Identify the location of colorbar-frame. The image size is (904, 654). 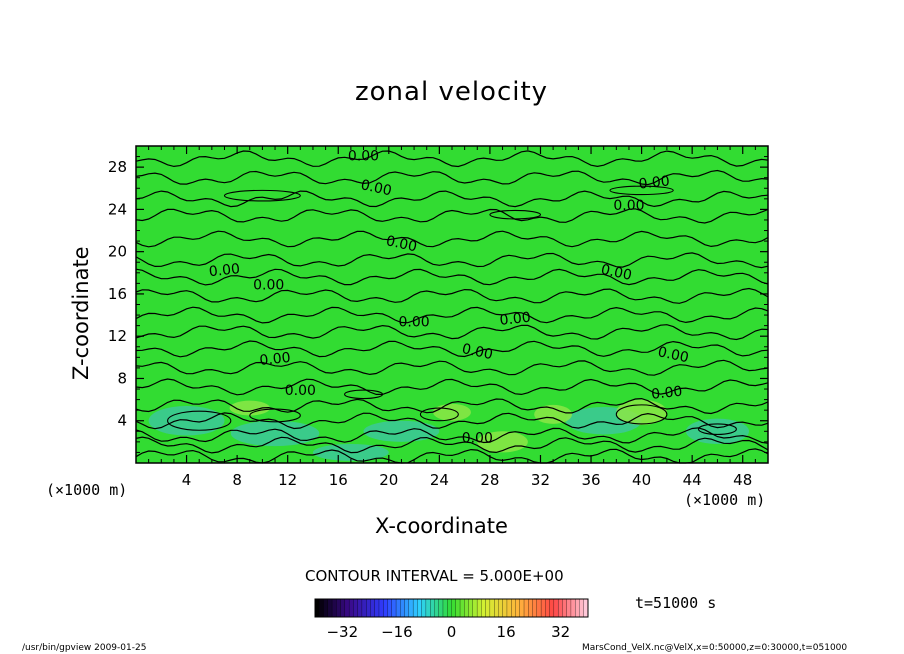
(451, 608).